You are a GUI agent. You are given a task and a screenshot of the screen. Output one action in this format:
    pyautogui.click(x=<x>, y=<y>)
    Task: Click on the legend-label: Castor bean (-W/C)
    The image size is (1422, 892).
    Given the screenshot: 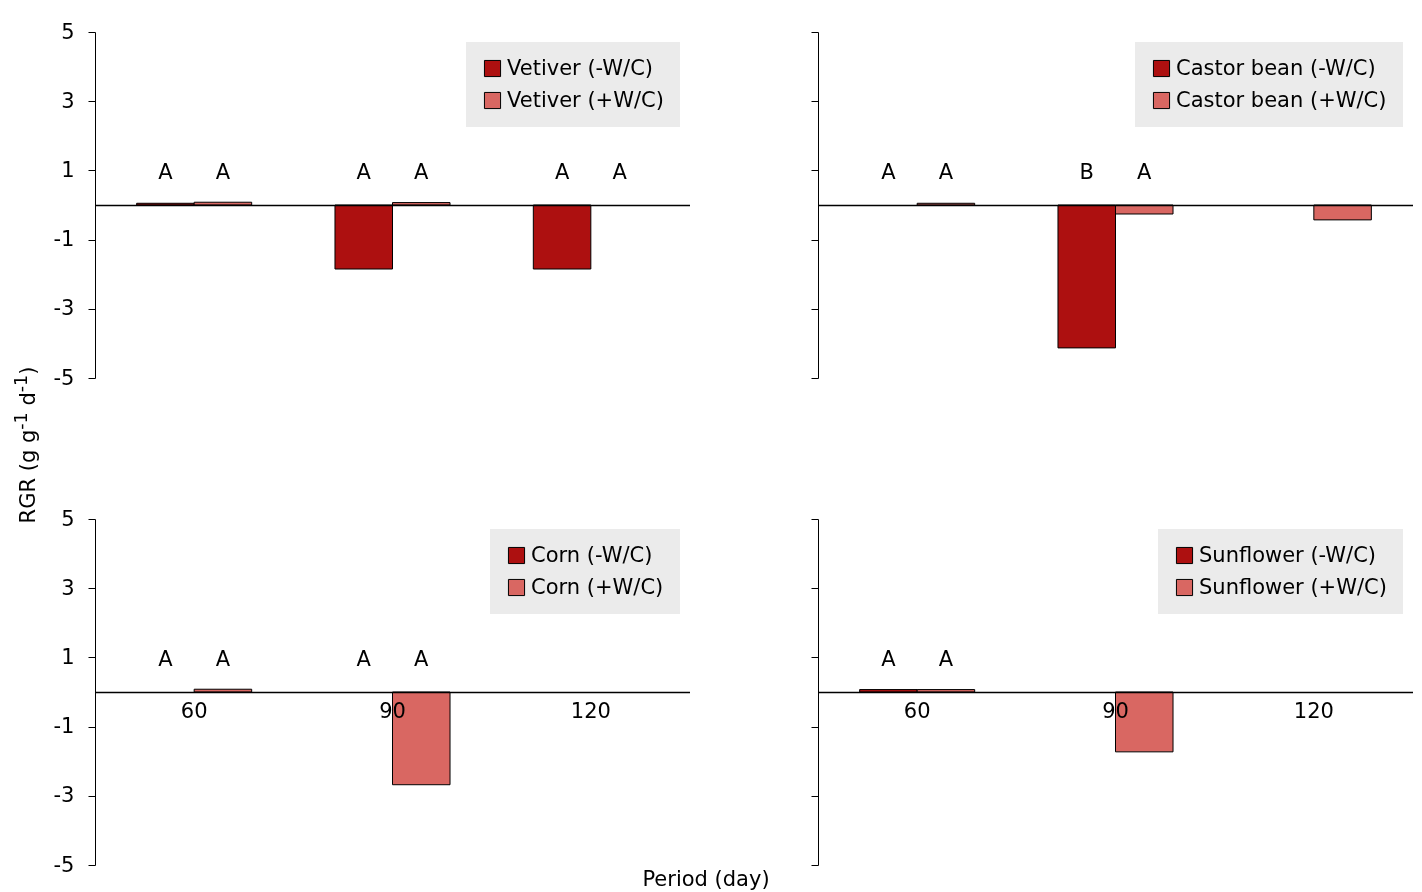 What is the action you would take?
    pyautogui.click(x=1276, y=67)
    